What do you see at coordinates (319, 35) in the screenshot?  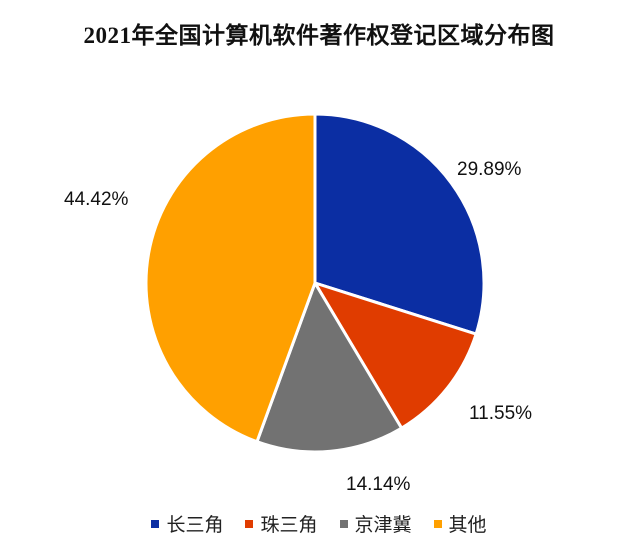 I see `chart-title: 2021年全国计算机软件著作权登记区域分布图` at bounding box center [319, 35].